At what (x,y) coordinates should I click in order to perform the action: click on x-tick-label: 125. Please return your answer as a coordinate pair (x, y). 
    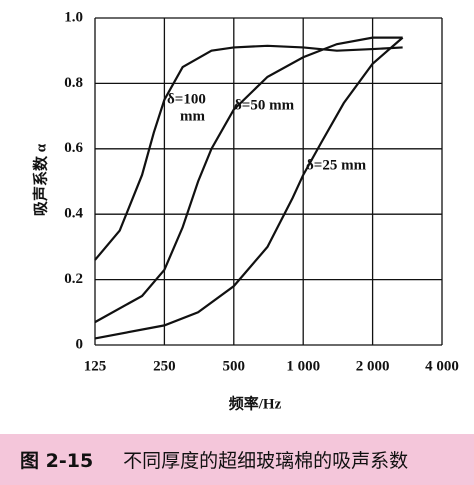
    Looking at the image, I should click on (95, 366).